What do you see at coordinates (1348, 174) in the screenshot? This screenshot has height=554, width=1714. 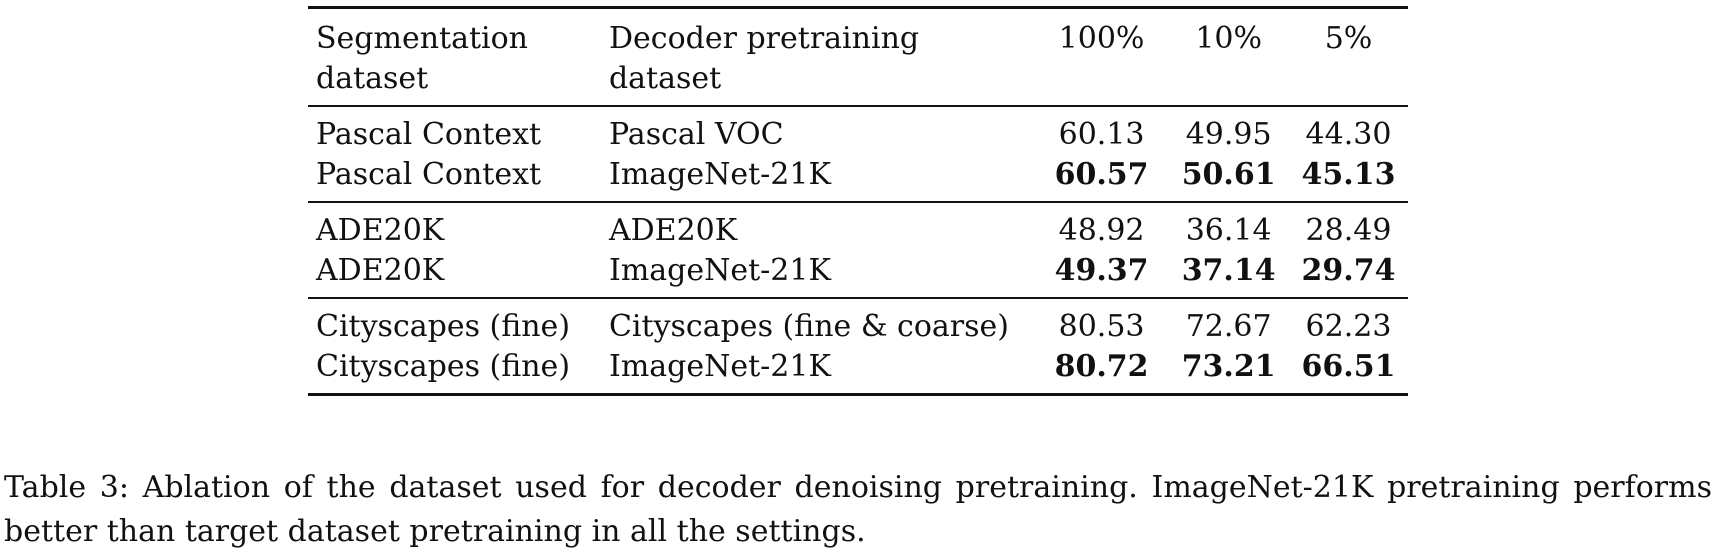 I see `cell-5-percent-best: 45.13` at bounding box center [1348, 174].